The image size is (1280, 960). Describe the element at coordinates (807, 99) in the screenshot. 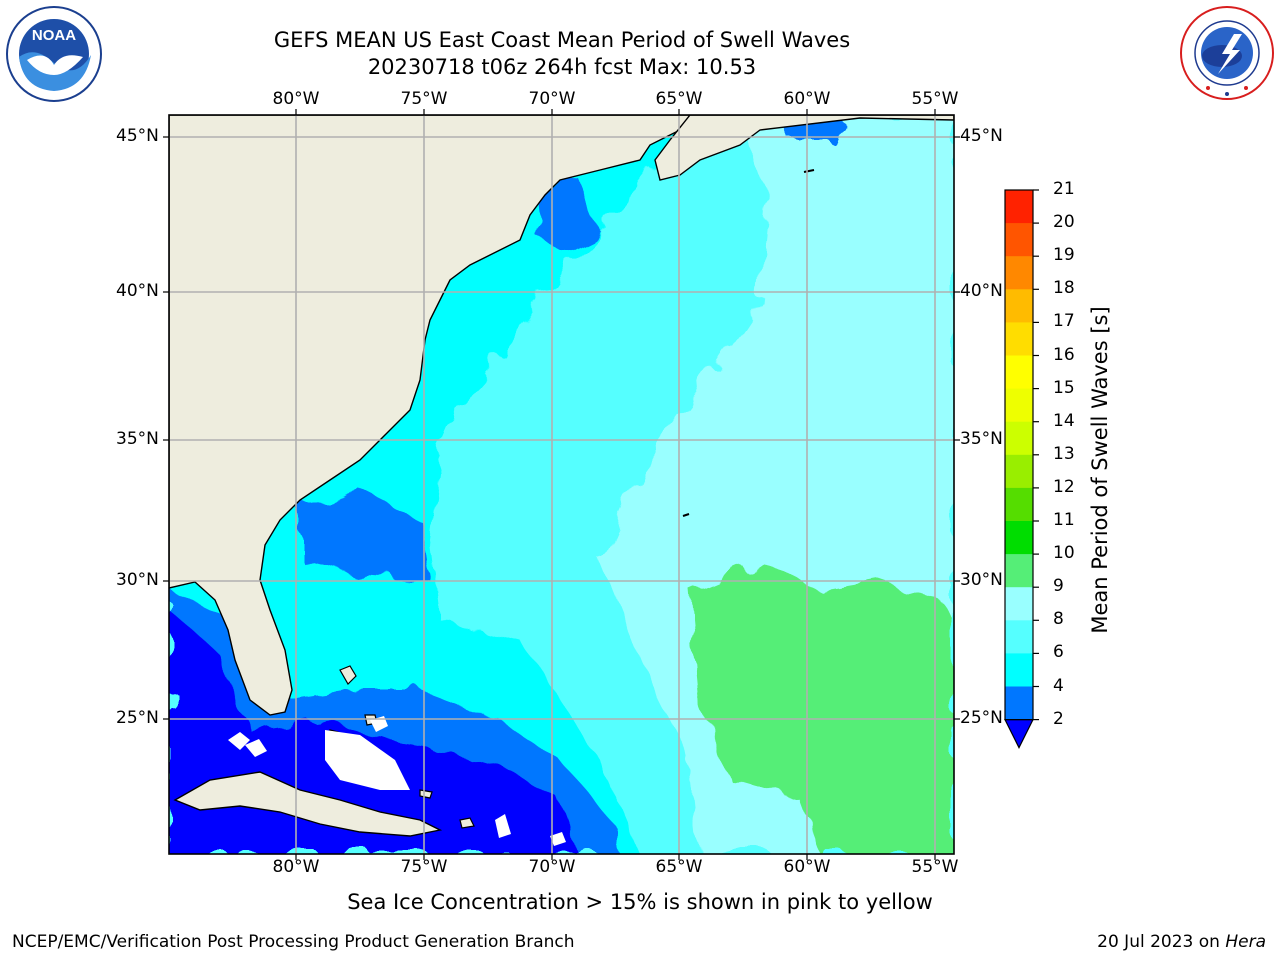

I see `lon-label-top: 60°W` at that location.